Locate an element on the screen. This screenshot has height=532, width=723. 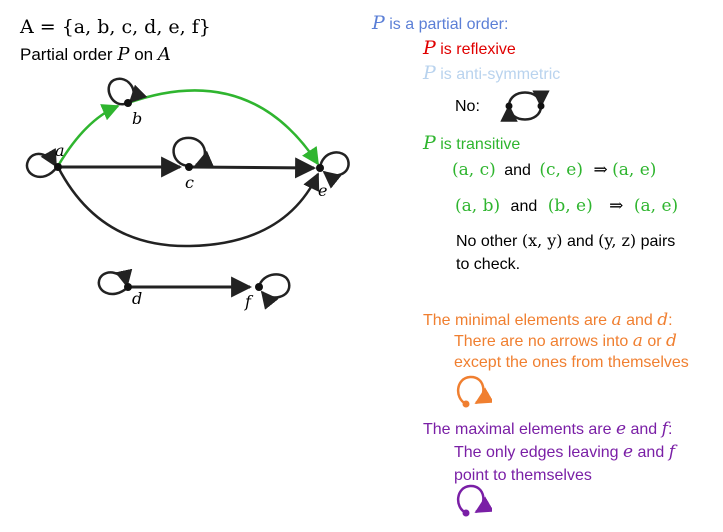
maximal-l2-and: and is located at coordinates (651, 452).